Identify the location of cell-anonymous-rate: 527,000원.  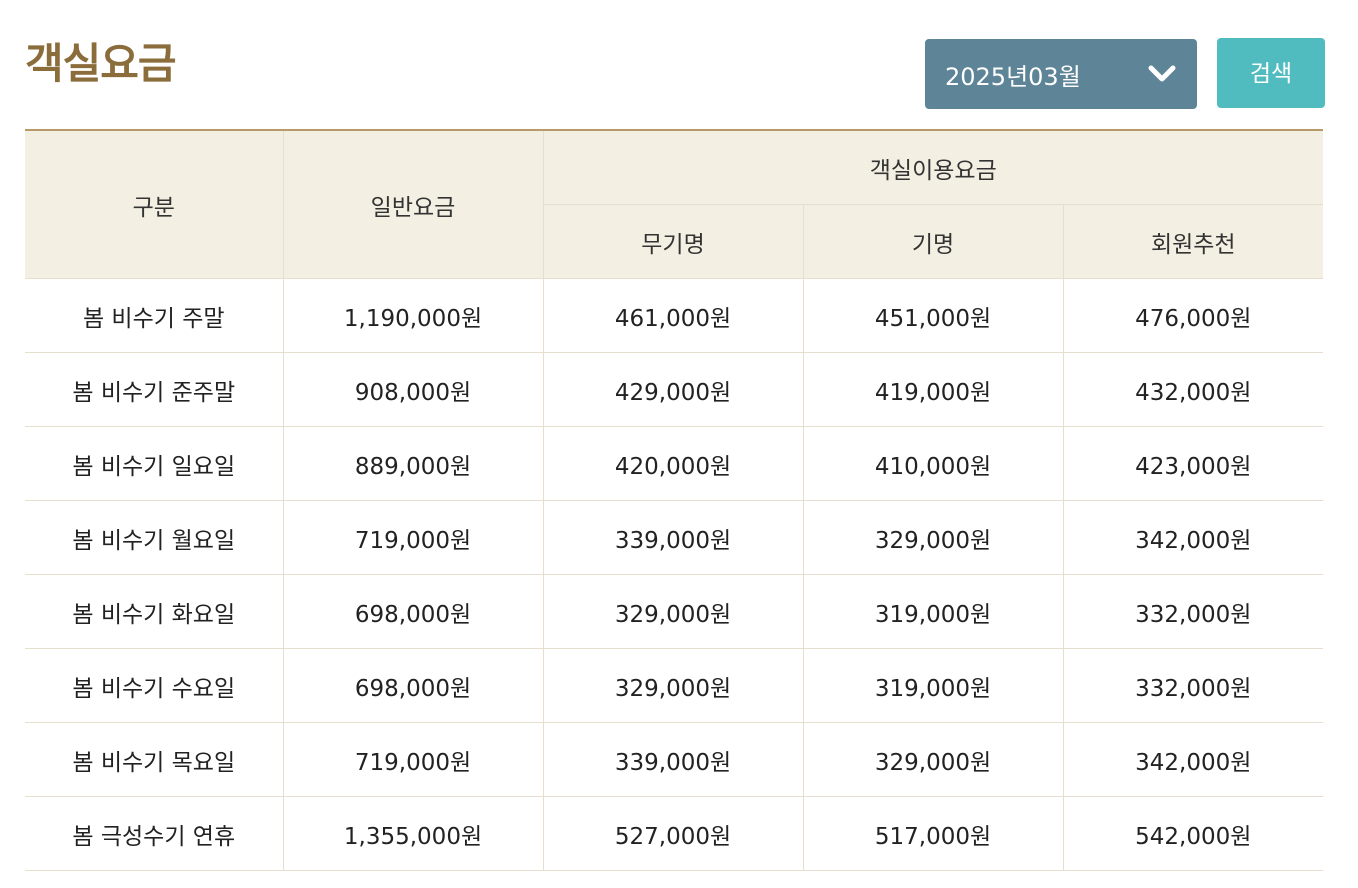
(673, 833).